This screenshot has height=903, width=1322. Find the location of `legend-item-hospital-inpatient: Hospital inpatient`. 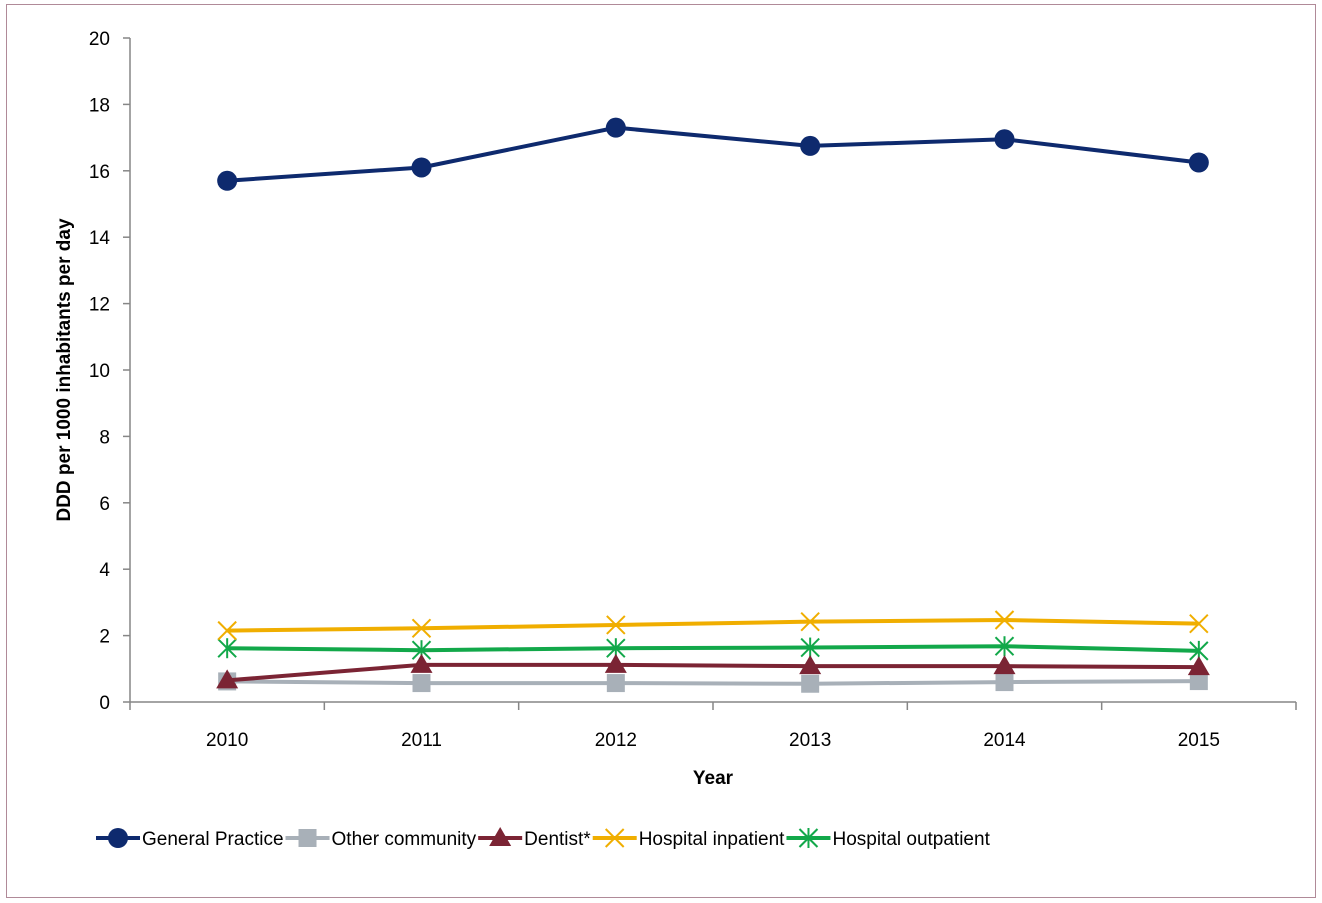

legend-item-hospital-inpatient: Hospital inpatient is located at coordinates (688, 839).